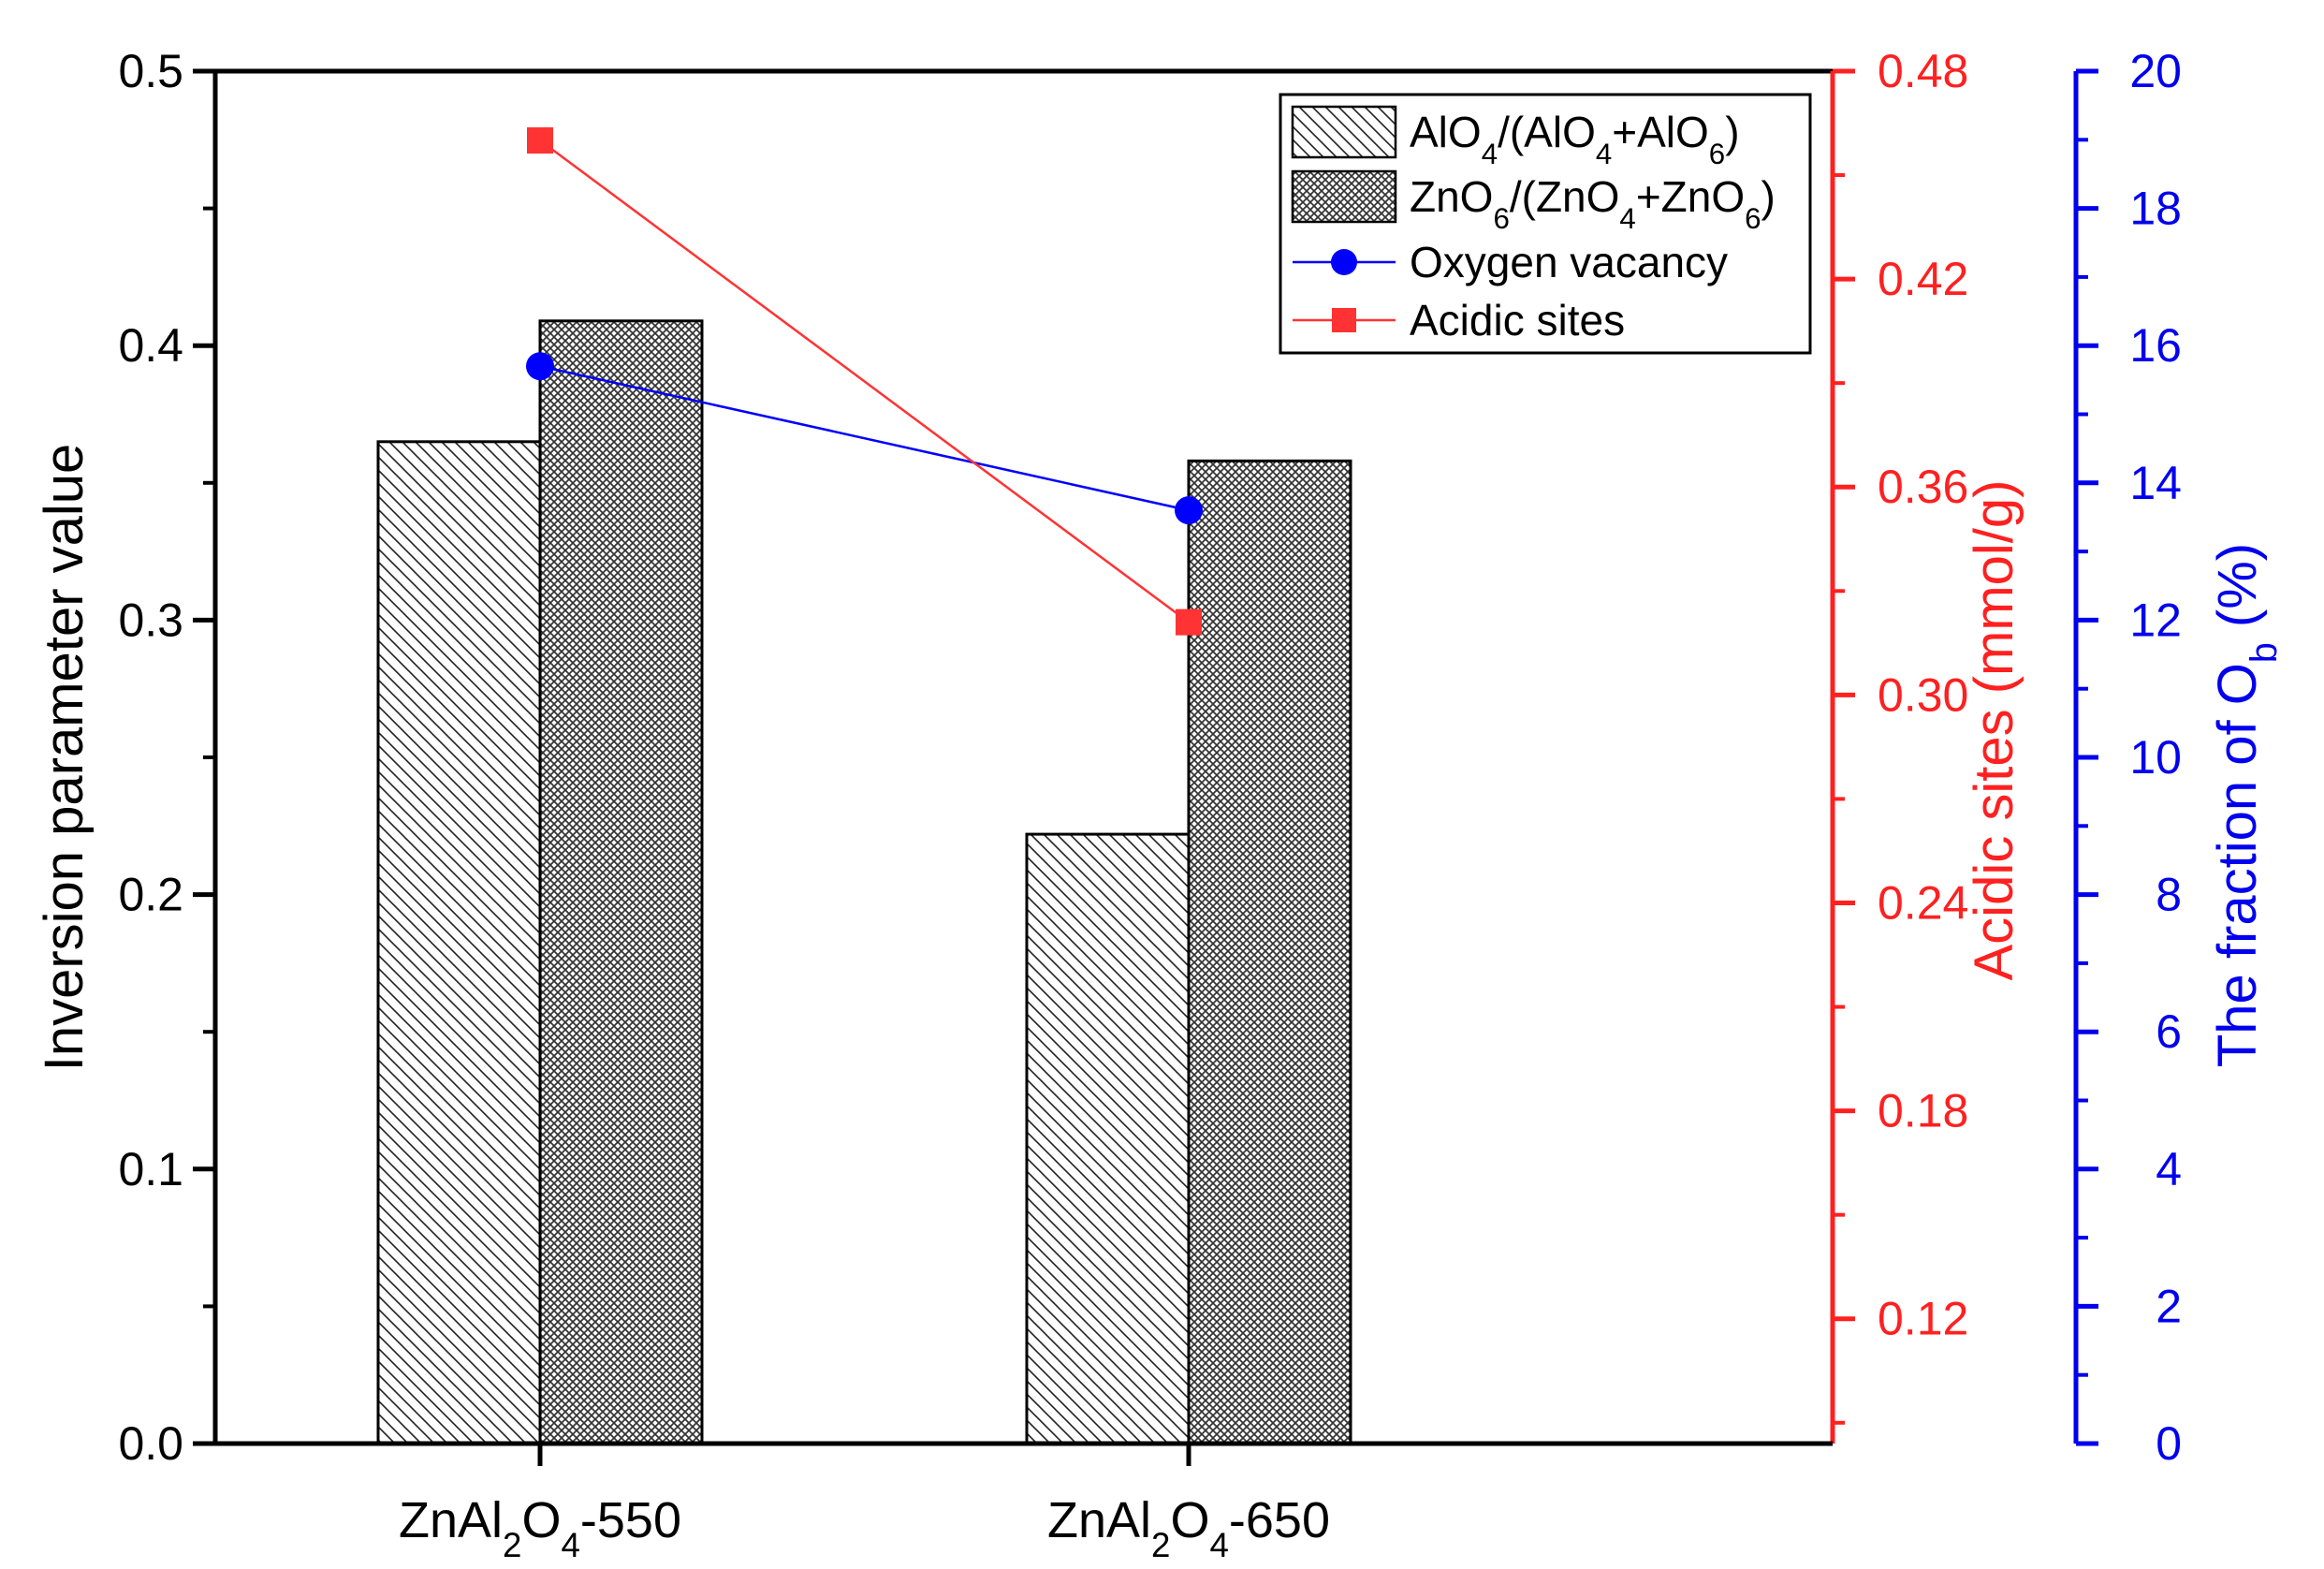 The height and width of the screenshot is (1569, 2324). What do you see at coordinates (1517, 320) in the screenshot?
I see `legend-label: Acidic sites` at bounding box center [1517, 320].